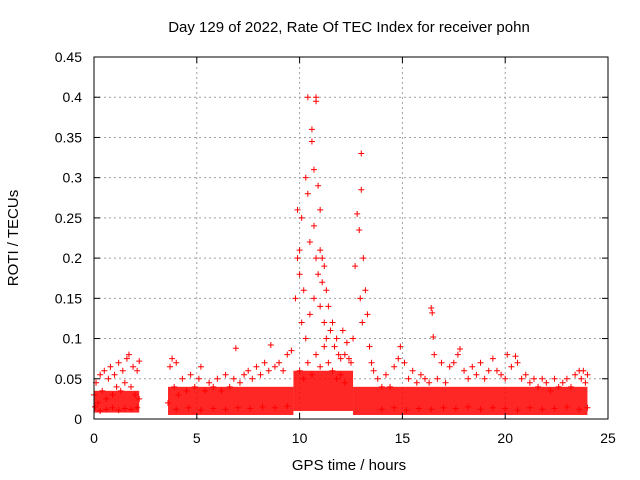  What do you see at coordinates (197, 438) in the screenshot?
I see `x-tick-label: 5` at bounding box center [197, 438].